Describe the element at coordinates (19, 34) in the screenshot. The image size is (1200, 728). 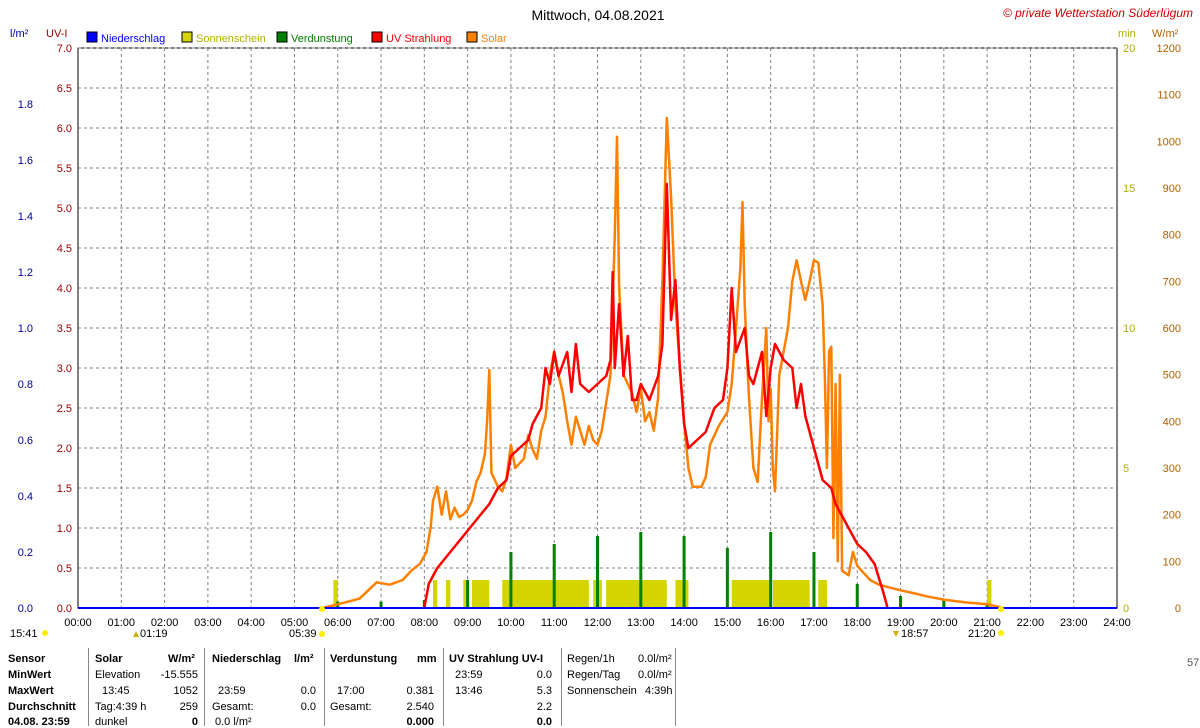
I see `left-rain-unit: l/m²` at that location.